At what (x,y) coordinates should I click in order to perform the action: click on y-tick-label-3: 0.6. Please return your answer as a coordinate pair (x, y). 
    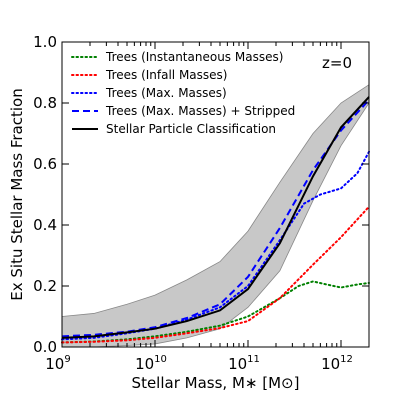
    Looking at the image, I should click on (45, 164).